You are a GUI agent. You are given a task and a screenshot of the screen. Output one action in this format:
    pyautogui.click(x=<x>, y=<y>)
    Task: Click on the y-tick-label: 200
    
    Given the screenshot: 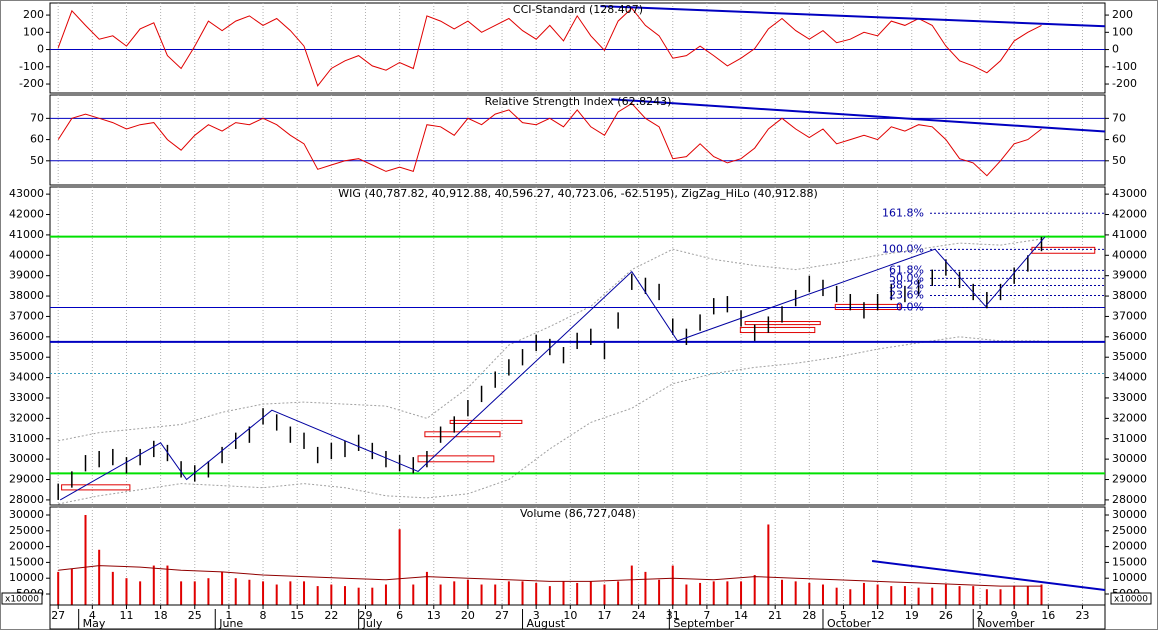 What is the action you would take?
    pyautogui.click(x=33, y=14)
    